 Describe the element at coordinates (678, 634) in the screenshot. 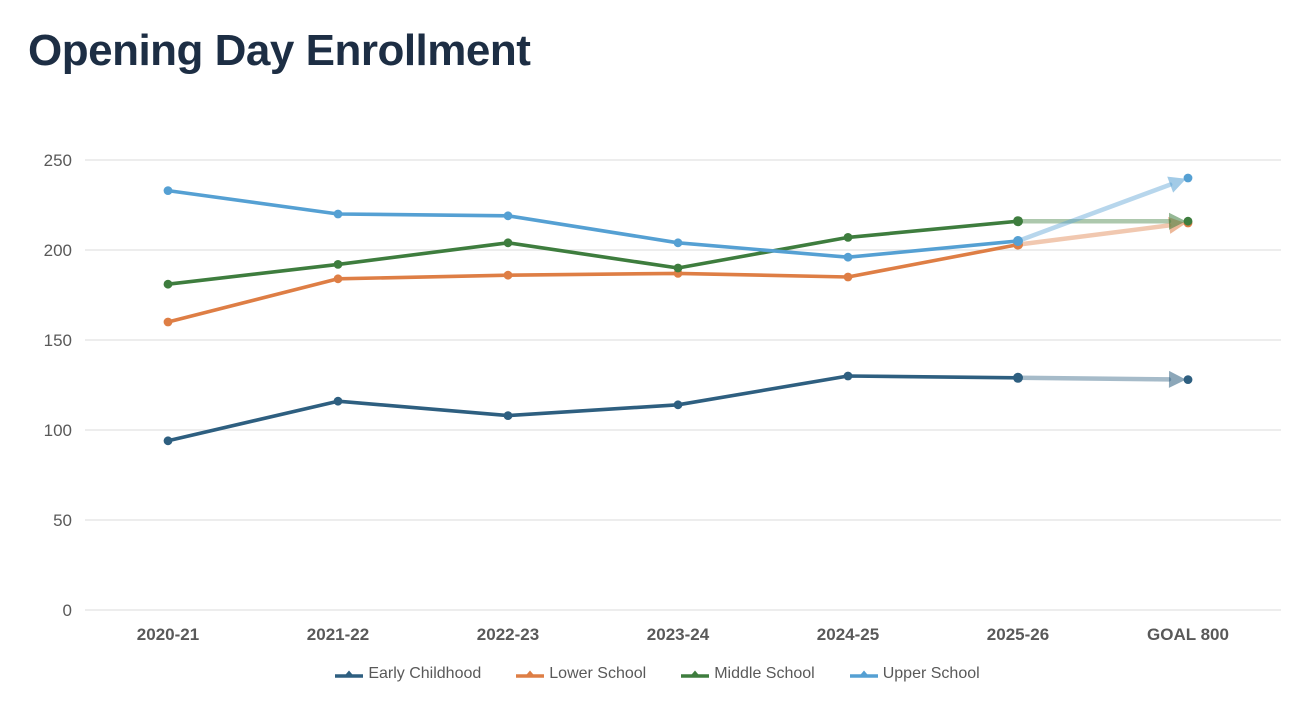

I see `x-axis-category-label: 2023-24` at that location.